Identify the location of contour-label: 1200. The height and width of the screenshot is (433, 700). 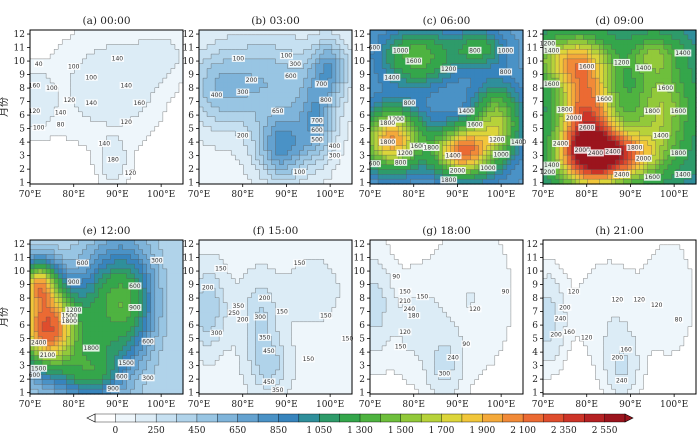
(404, 153).